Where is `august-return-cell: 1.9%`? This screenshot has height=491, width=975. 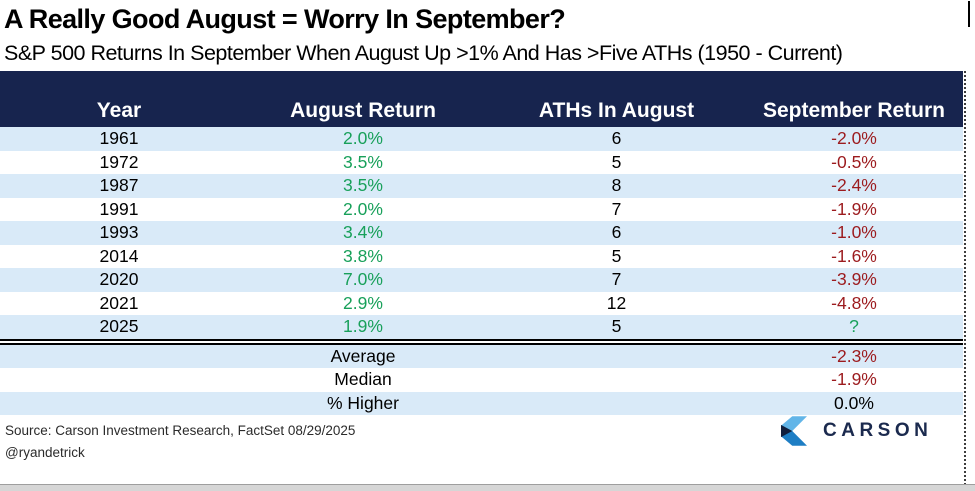 august-return-cell: 1.9% is located at coordinates (363, 326).